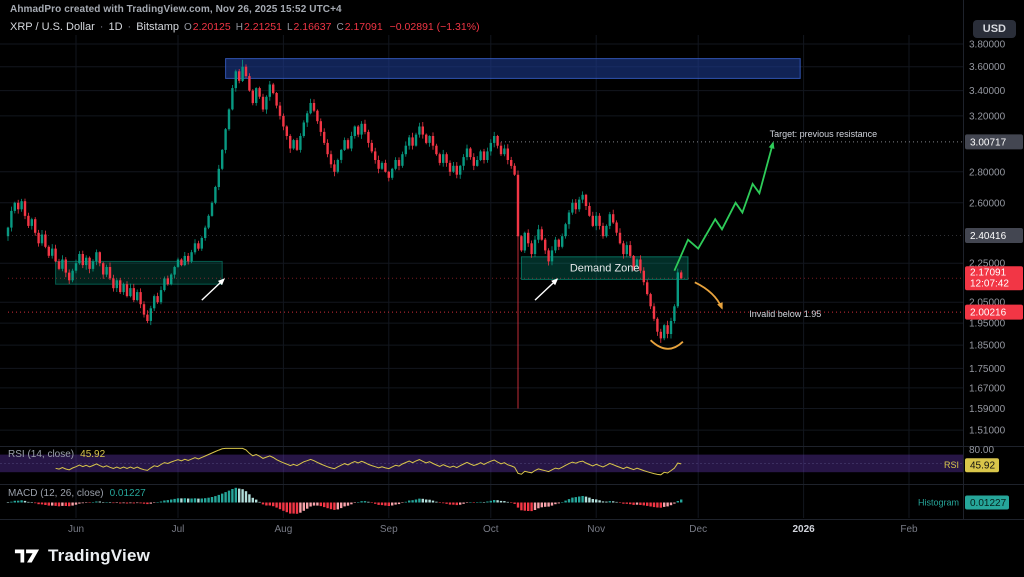 Image resolution: width=1024 pixels, height=577 pixels. I want to click on macd-legend: MACD (12, 26, close) 0.01227, so click(77, 493).